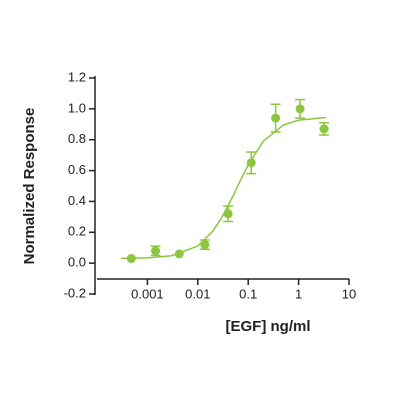 The width and height of the screenshot is (400, 400). Describe the element at coordinates (77, 169) in the screenshot. I see `y-tick-label: 0.6` at that location.